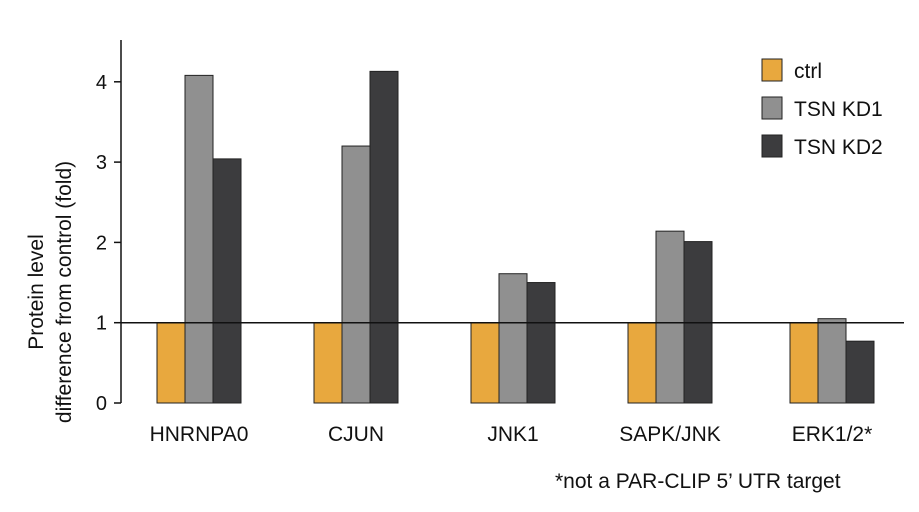 The image size is (919, 512). What do you see at coordinates (101, 324) in the screenshot?
I see `y-tick-label: 1` at bounding box center [101, 324].